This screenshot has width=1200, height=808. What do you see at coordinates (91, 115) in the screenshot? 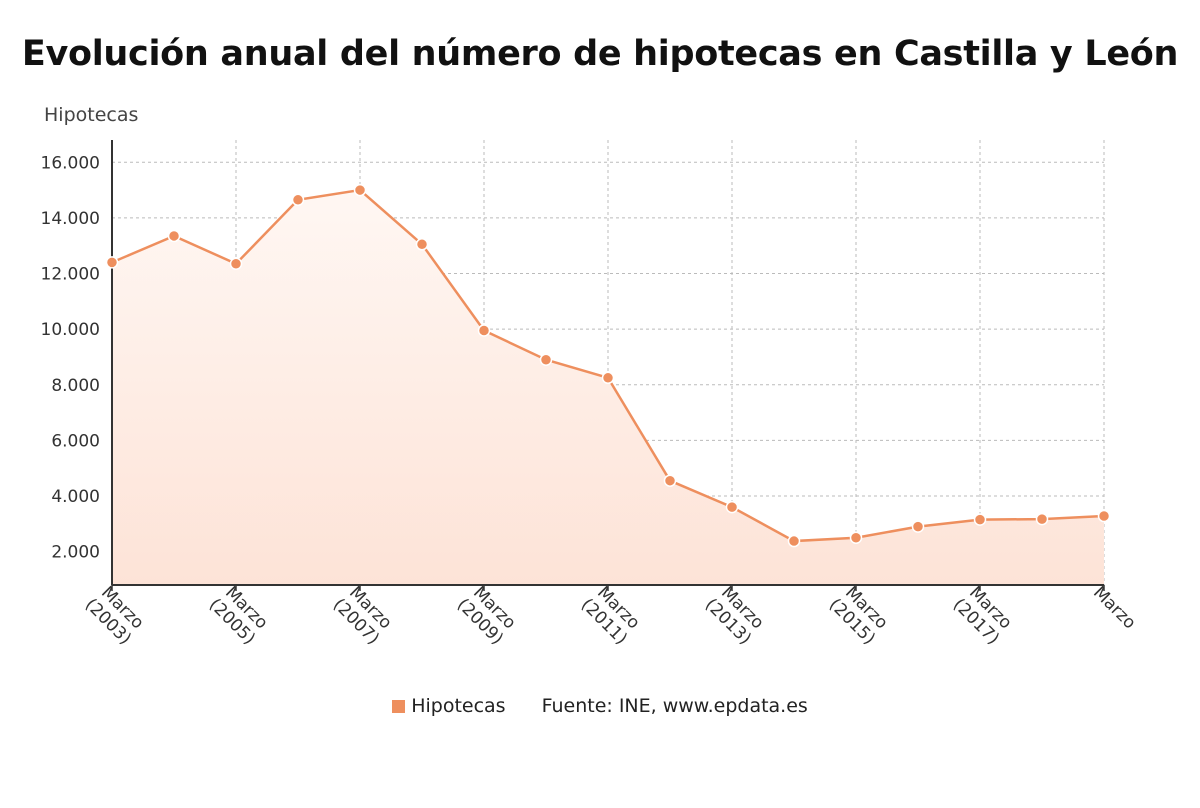
I see `y-axis-label: Hipotecas` at bounding box center [91, 115].